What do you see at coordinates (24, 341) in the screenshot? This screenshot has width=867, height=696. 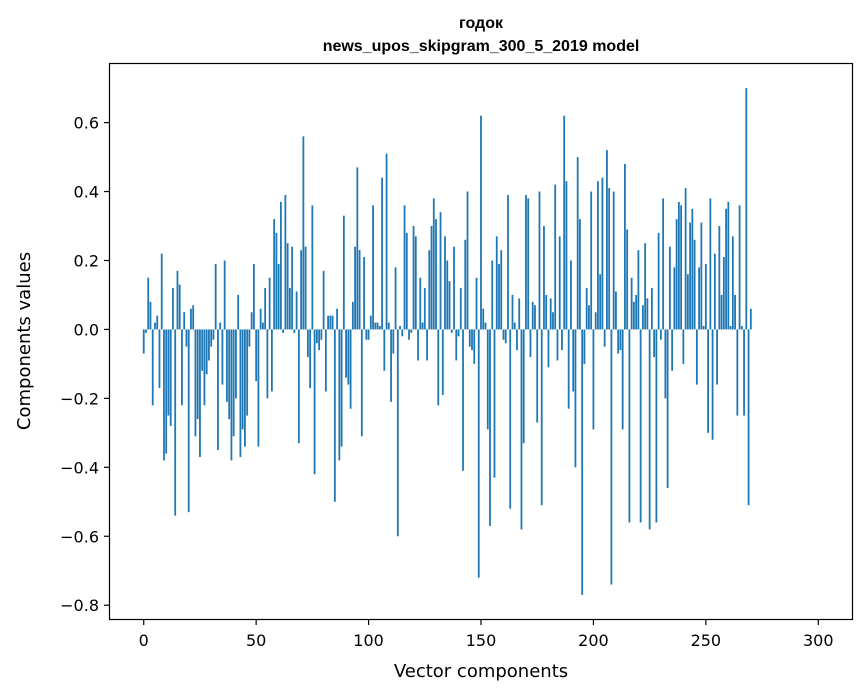 I see `y-axis-label: Components values` at bounding box center [24, 341].